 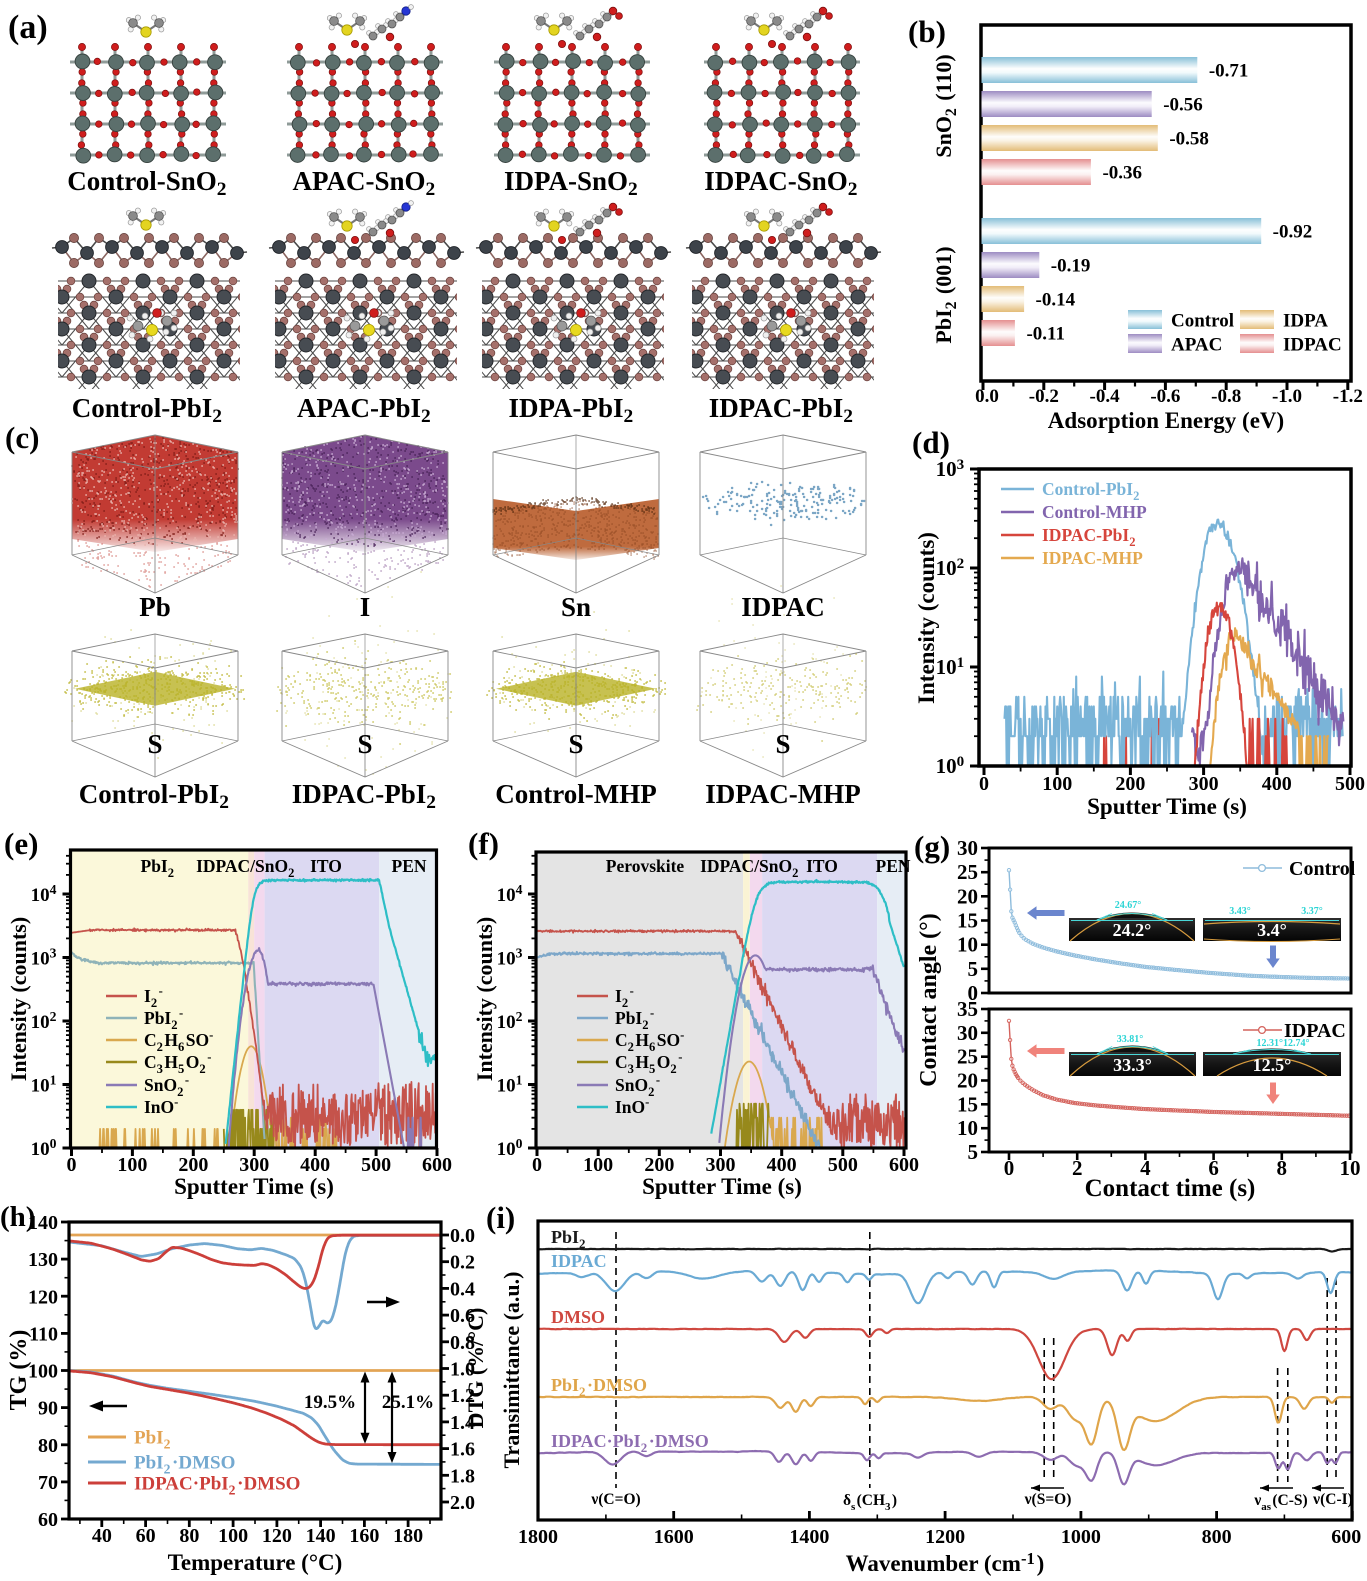 What do you see at coordinates (1183, 105) in the screenshot?
I see `svg-text: -0.56` at bounding box center [1183, 105].